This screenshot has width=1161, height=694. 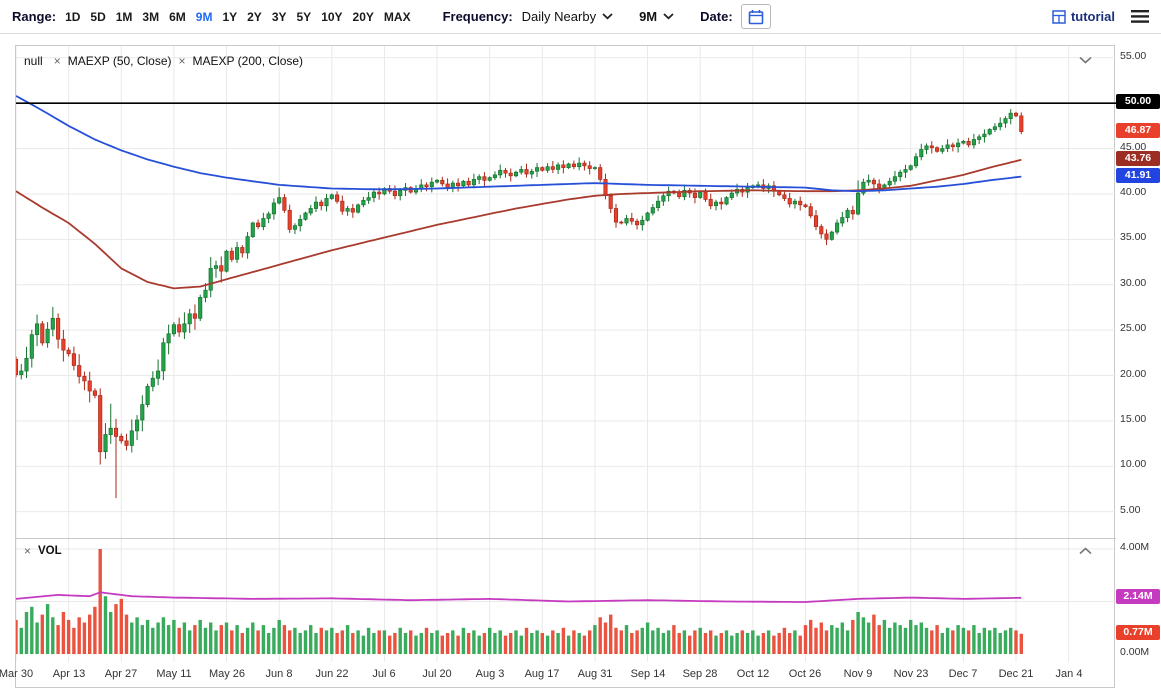 I want to click on range-option-max: MAX, so click(x=397, y=16).